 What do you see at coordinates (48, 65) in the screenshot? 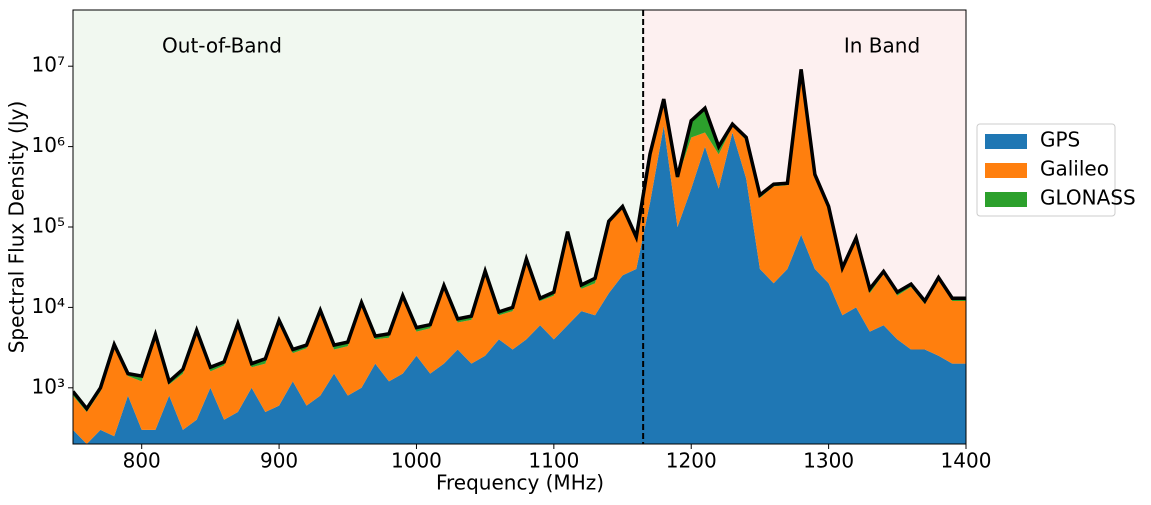
I see `y-tick-label: 10⁷` at bounding box center [48, 65].